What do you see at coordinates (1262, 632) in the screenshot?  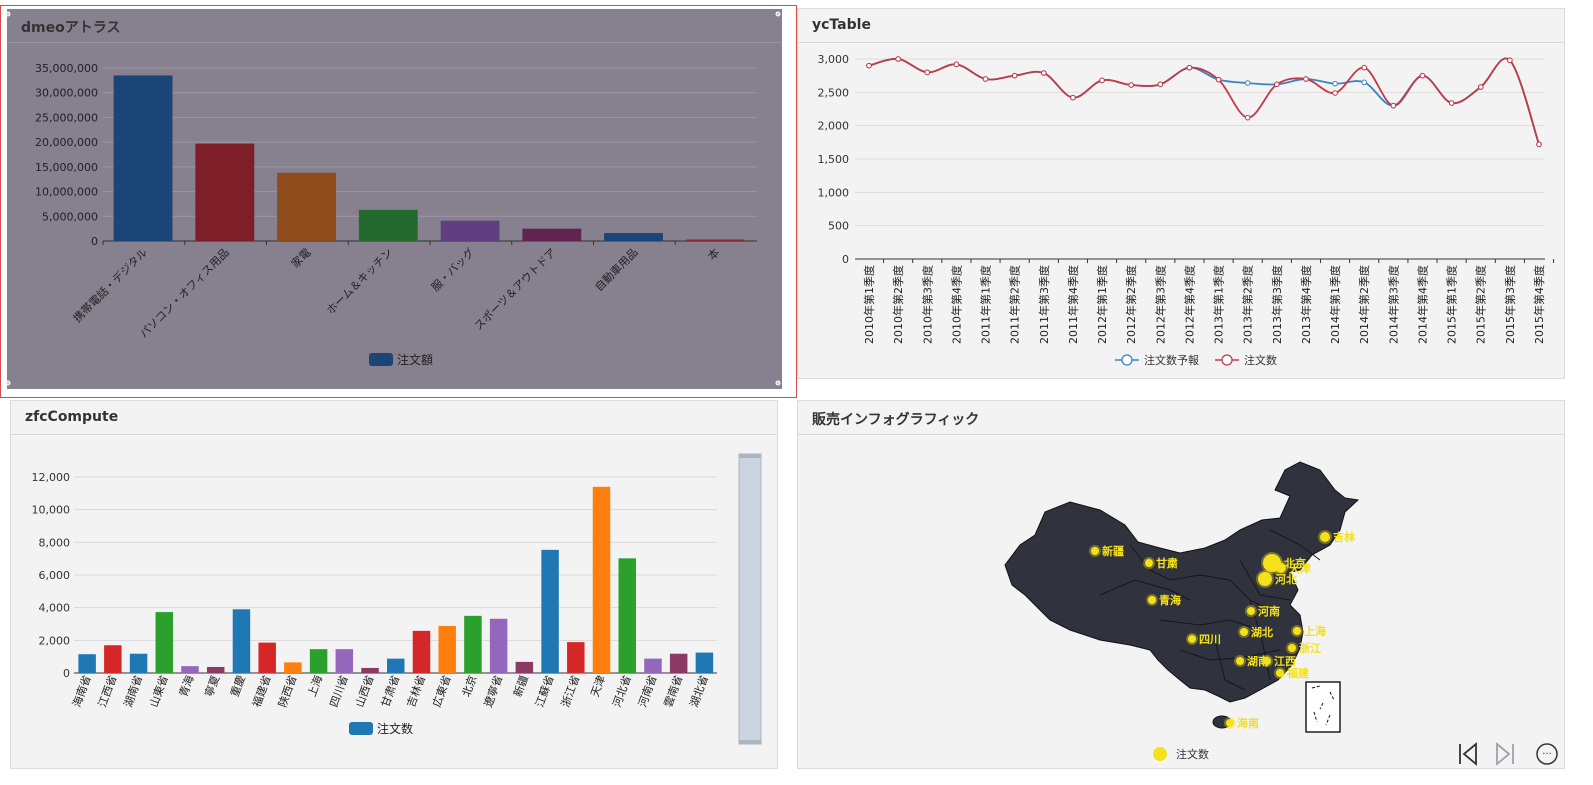 I see `map-label: 湖北` at bounding box center [1262, 632].